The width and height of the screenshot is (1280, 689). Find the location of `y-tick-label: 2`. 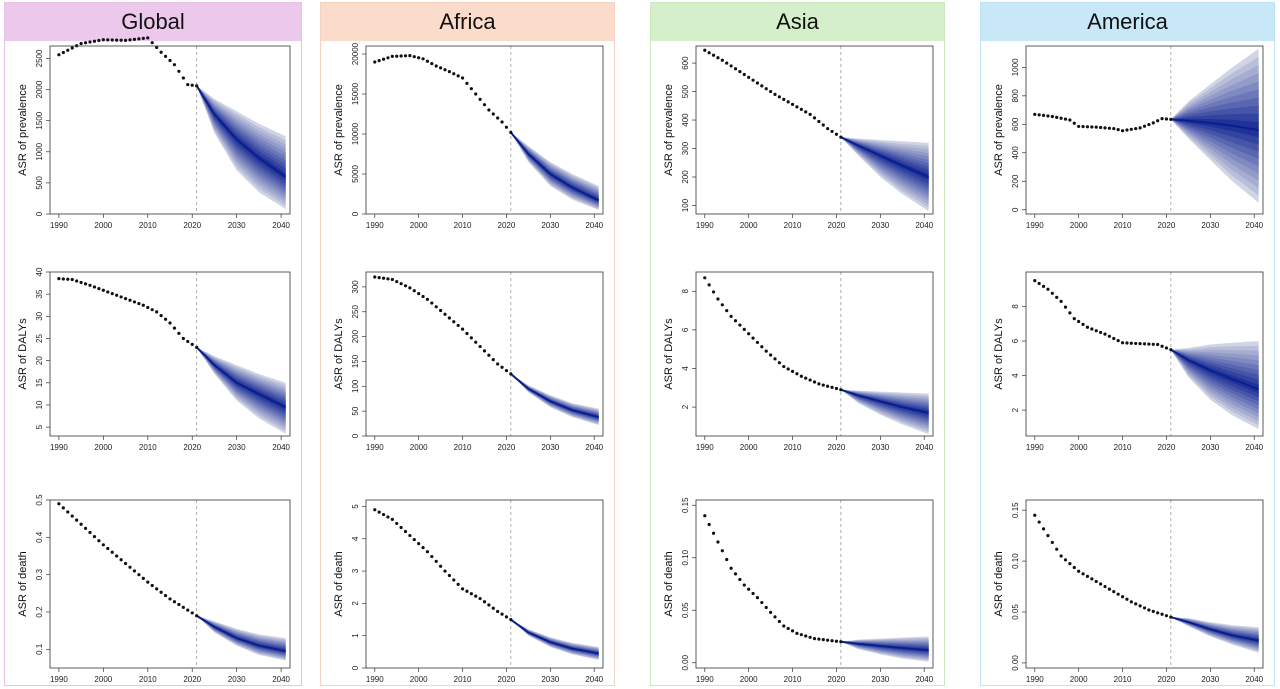

y-tick-label: 2 is located at coordinates (1015, 409).